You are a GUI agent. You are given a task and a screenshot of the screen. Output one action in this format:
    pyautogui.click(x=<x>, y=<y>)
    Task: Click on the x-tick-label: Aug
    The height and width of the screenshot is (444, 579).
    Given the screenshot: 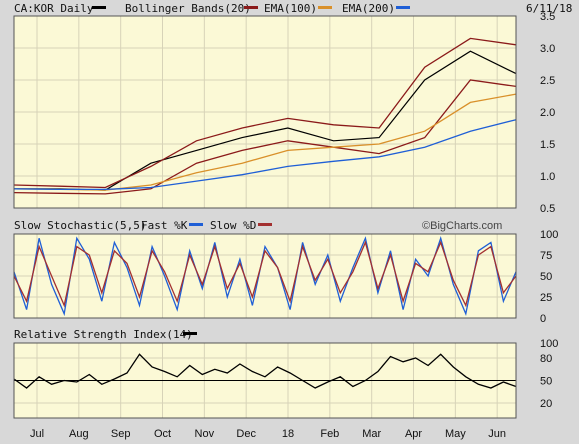 What is the action you would take?
    pyautogui.click(x=79, y=434)
    